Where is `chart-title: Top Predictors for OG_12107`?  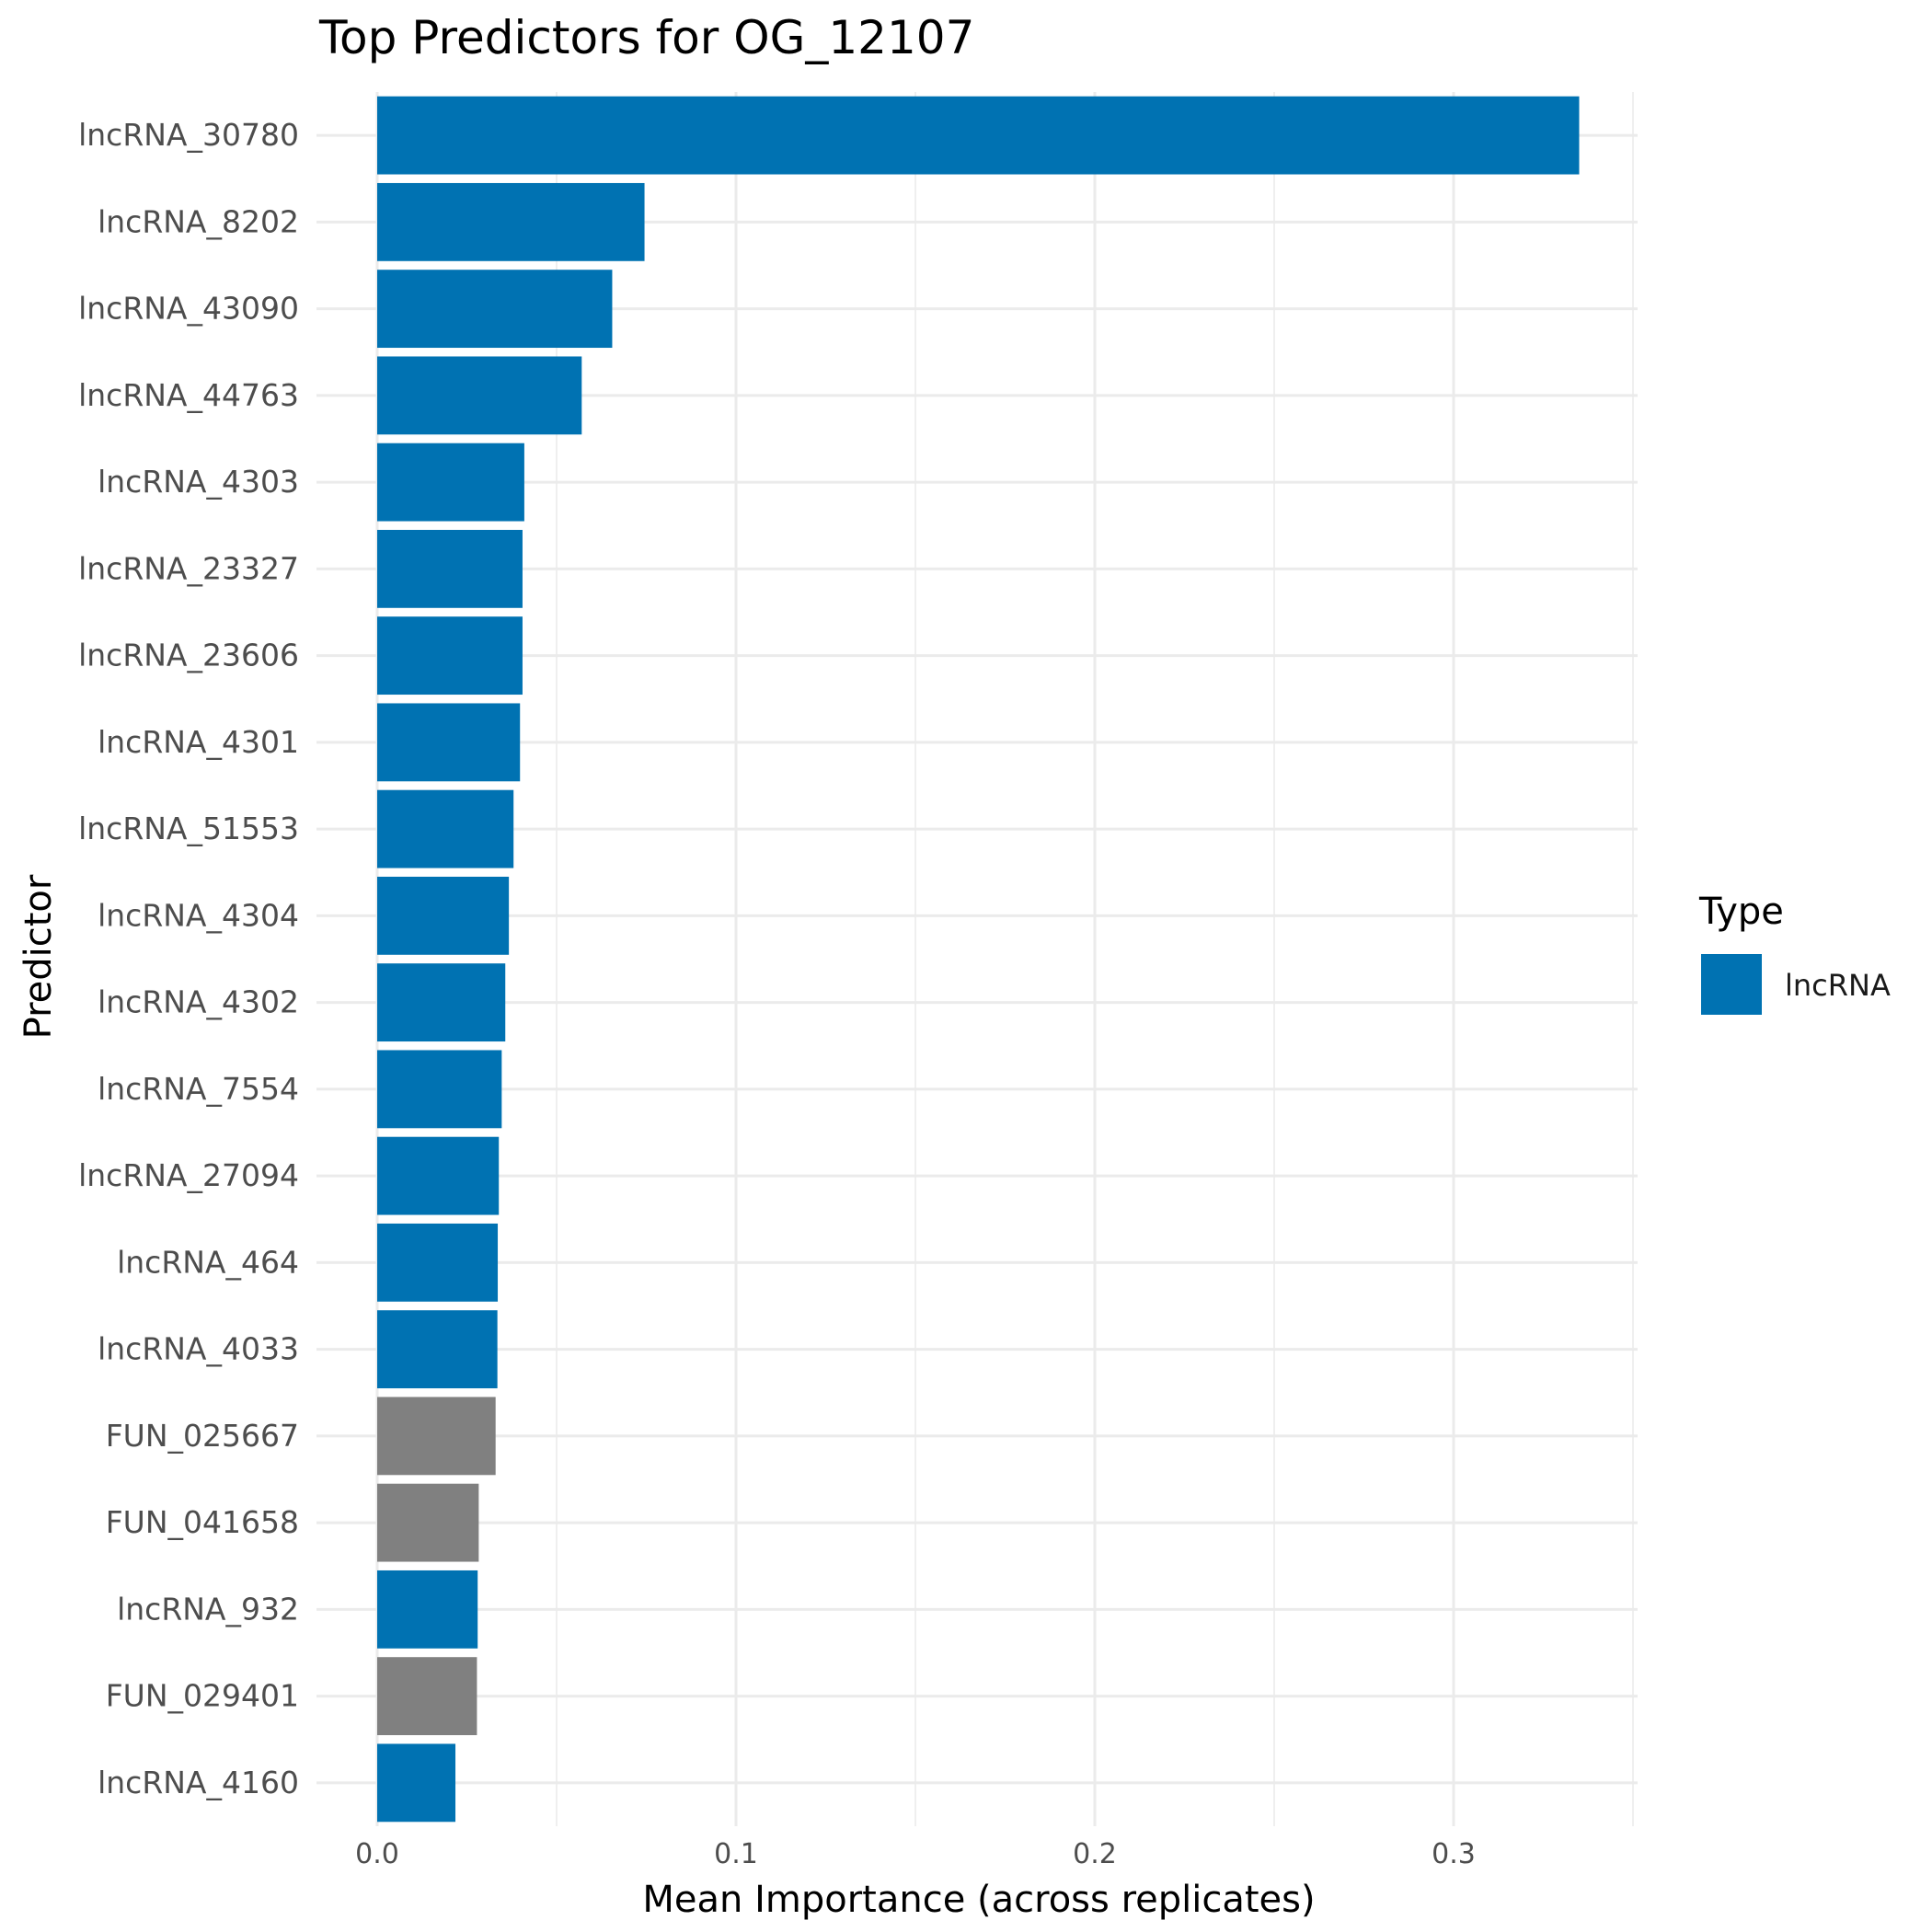 chart-title: Top Predictors for OG_12107 is located at coordinates (646, 37).